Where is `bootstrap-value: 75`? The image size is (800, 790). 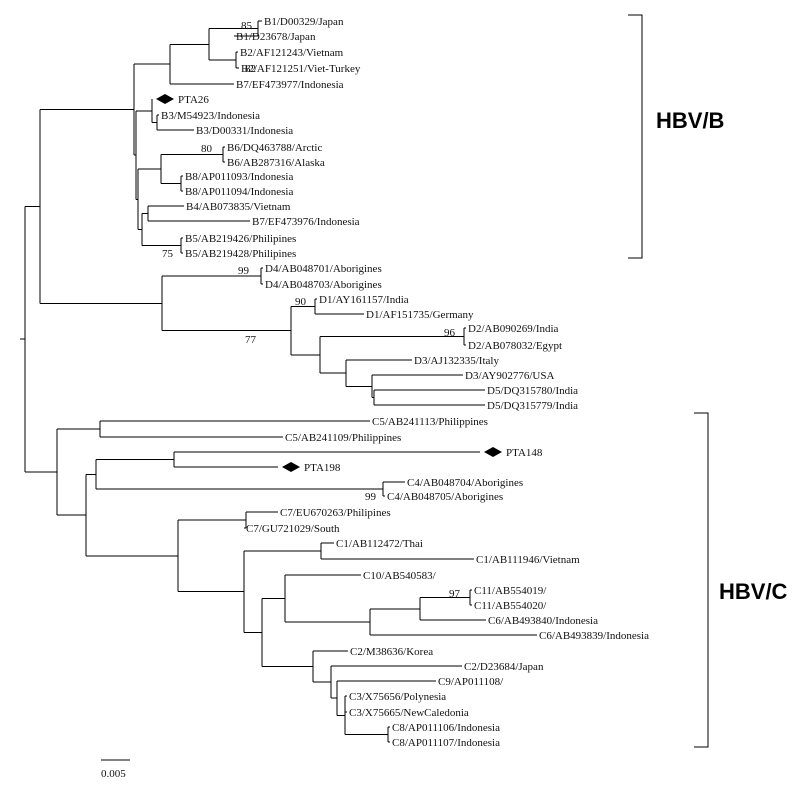
bootstrap-value: 75 is located at coordinates (168, 254).